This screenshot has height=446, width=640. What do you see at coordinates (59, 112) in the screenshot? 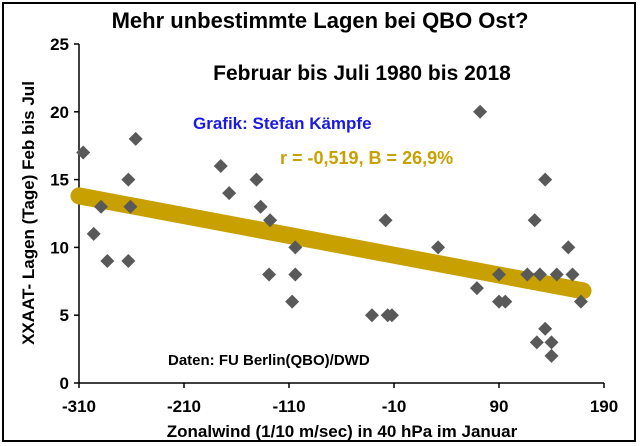
I see `y-tick-label: 20` at bounding box center [59, 112].